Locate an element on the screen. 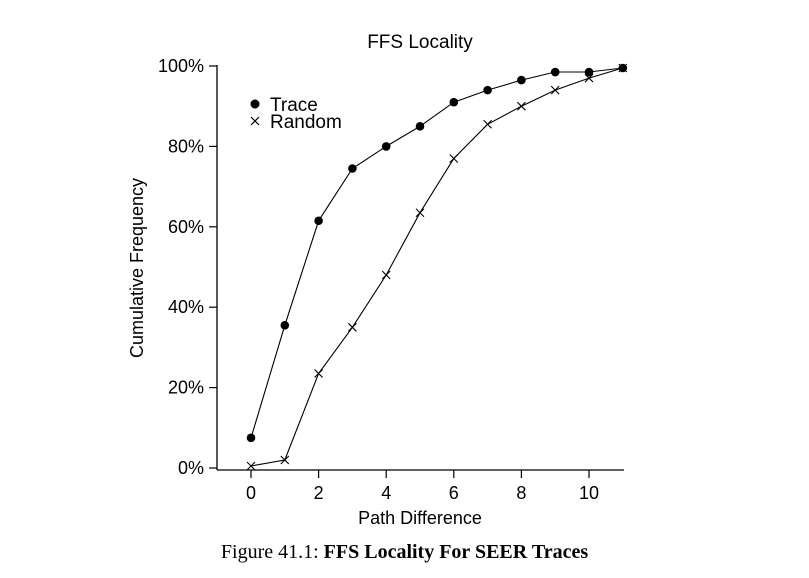 This screenshot has height=578, width=809. legend-marker-trace is located at coordinates (255, 104).